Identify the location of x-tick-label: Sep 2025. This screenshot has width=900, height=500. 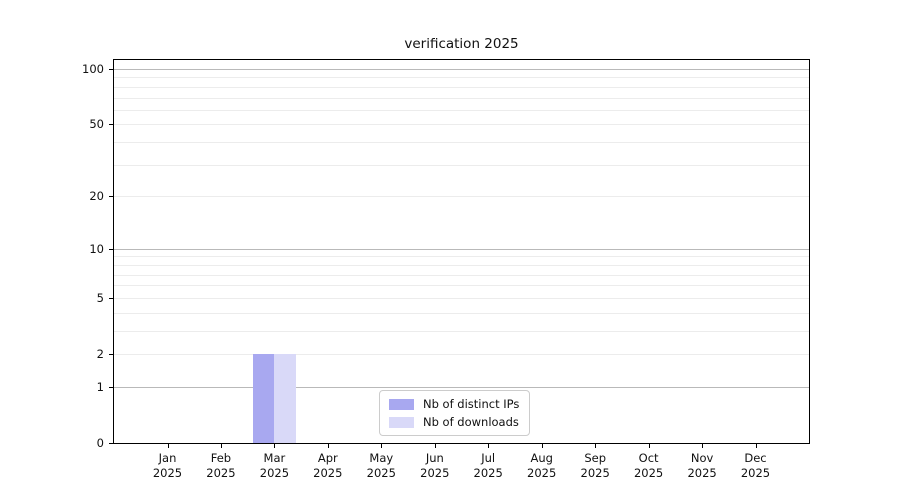
(595, 466).